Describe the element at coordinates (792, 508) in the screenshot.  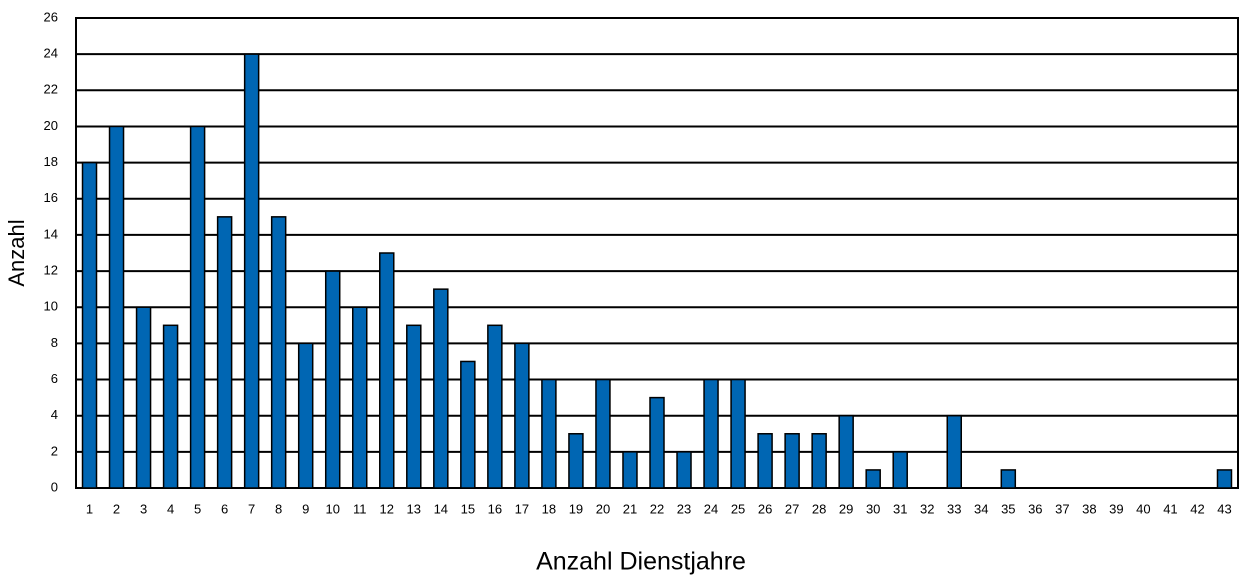
I see `x-tick-label: 27` at that location.